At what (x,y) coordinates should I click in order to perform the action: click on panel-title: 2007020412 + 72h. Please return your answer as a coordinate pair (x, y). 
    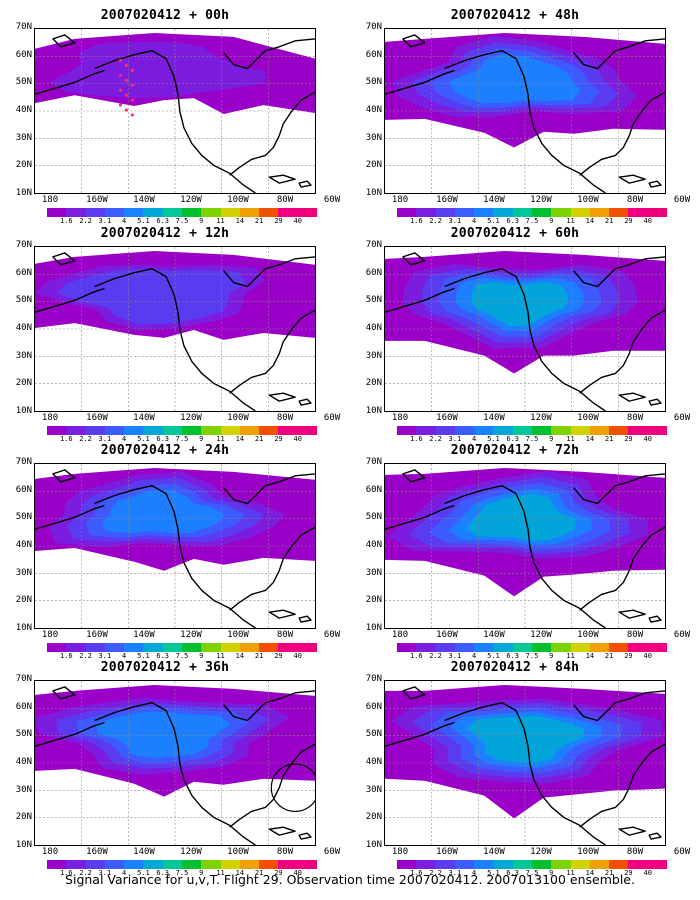
    Looking at the image, I should click on (515, 450).